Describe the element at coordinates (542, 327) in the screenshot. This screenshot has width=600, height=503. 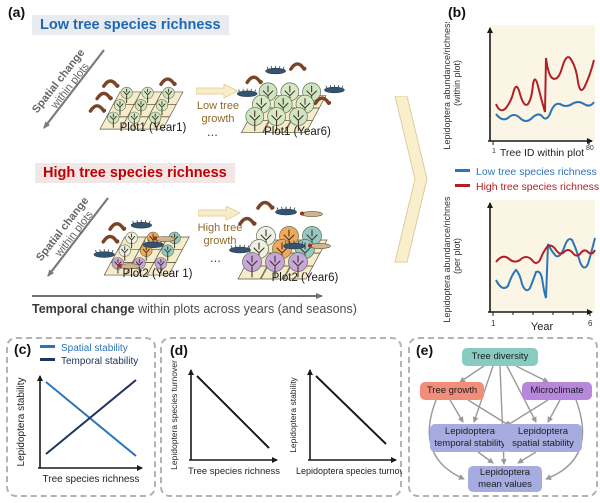
I see `chart-b-bottom-xlabel: Year` at that location.